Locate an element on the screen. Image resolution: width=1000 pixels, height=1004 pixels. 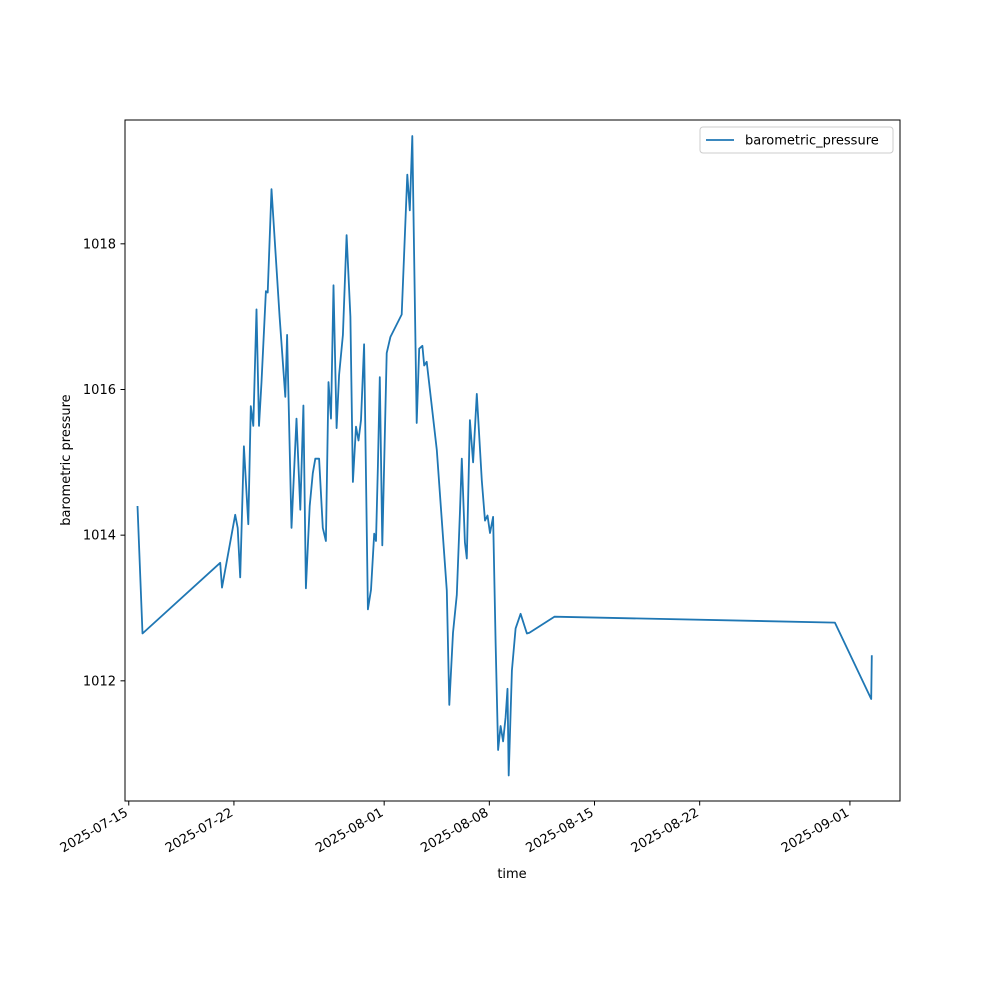
y-axis: 1012 1014 1016 1018 is located at coordinates (104, 463).